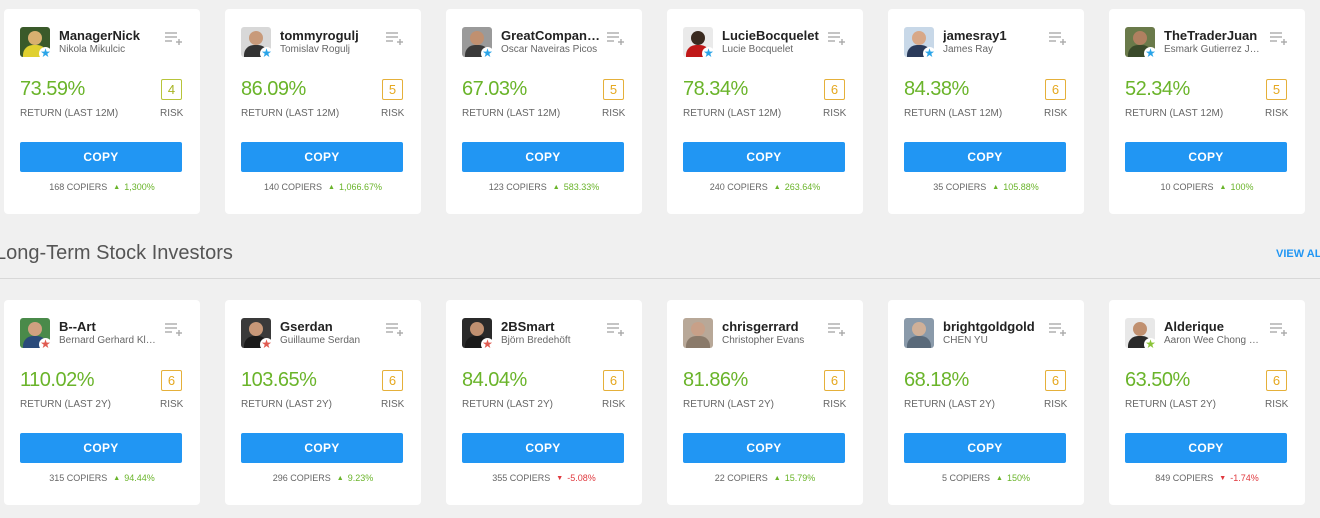  Describe the element at coordinates (99, 35) in the screenshot. I see `investor-username: ManagerNick` at that location.